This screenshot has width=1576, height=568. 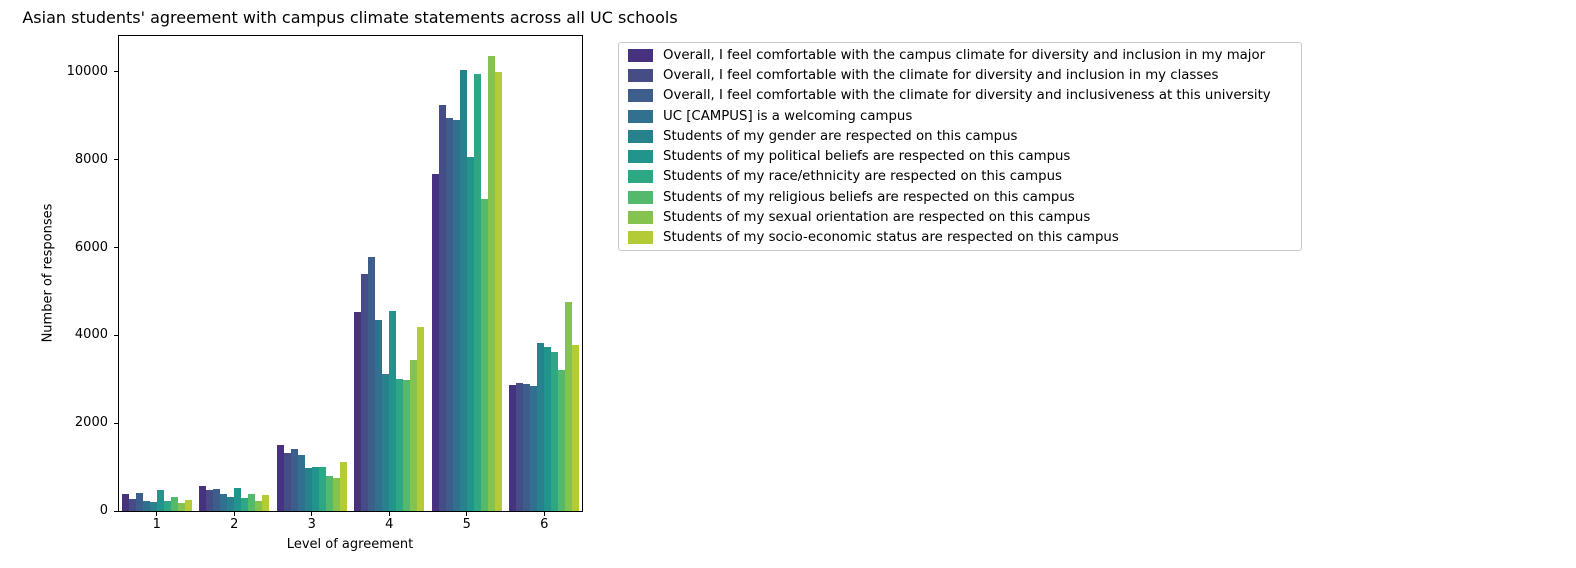 What do you see at coordinates (91, 423) in the screenshot?
I see `y-tick-label: 2000` at bounding box center [91, 423].